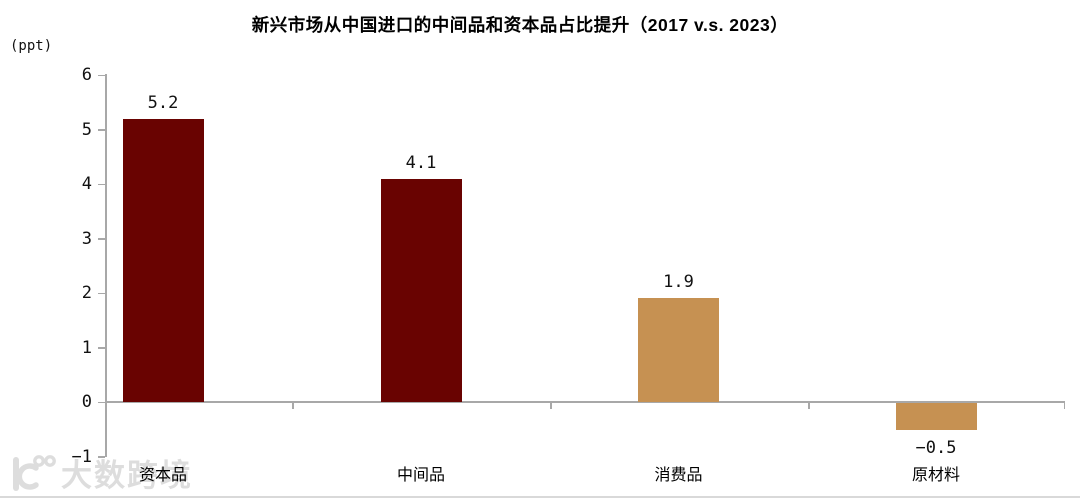  Describe the element at coordinates (585, 402) in the screenshot. I see `x-axis-baseline` at that location.